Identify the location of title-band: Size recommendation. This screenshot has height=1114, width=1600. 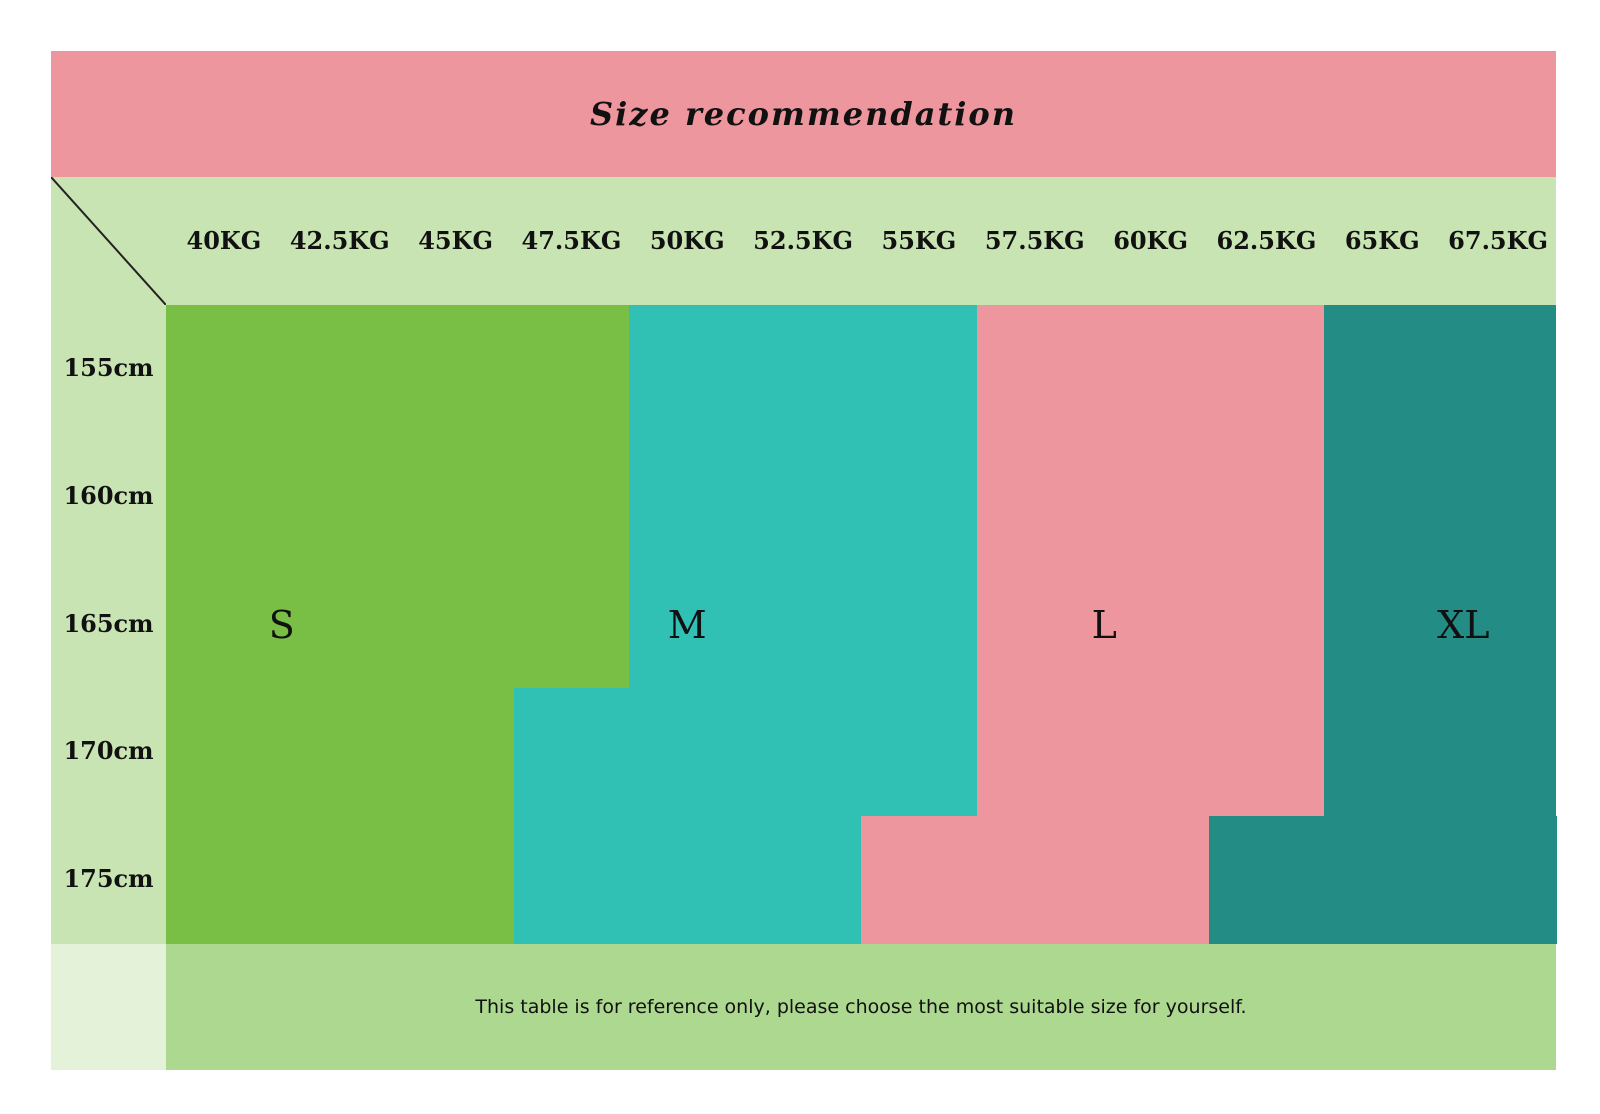
(803, 114).